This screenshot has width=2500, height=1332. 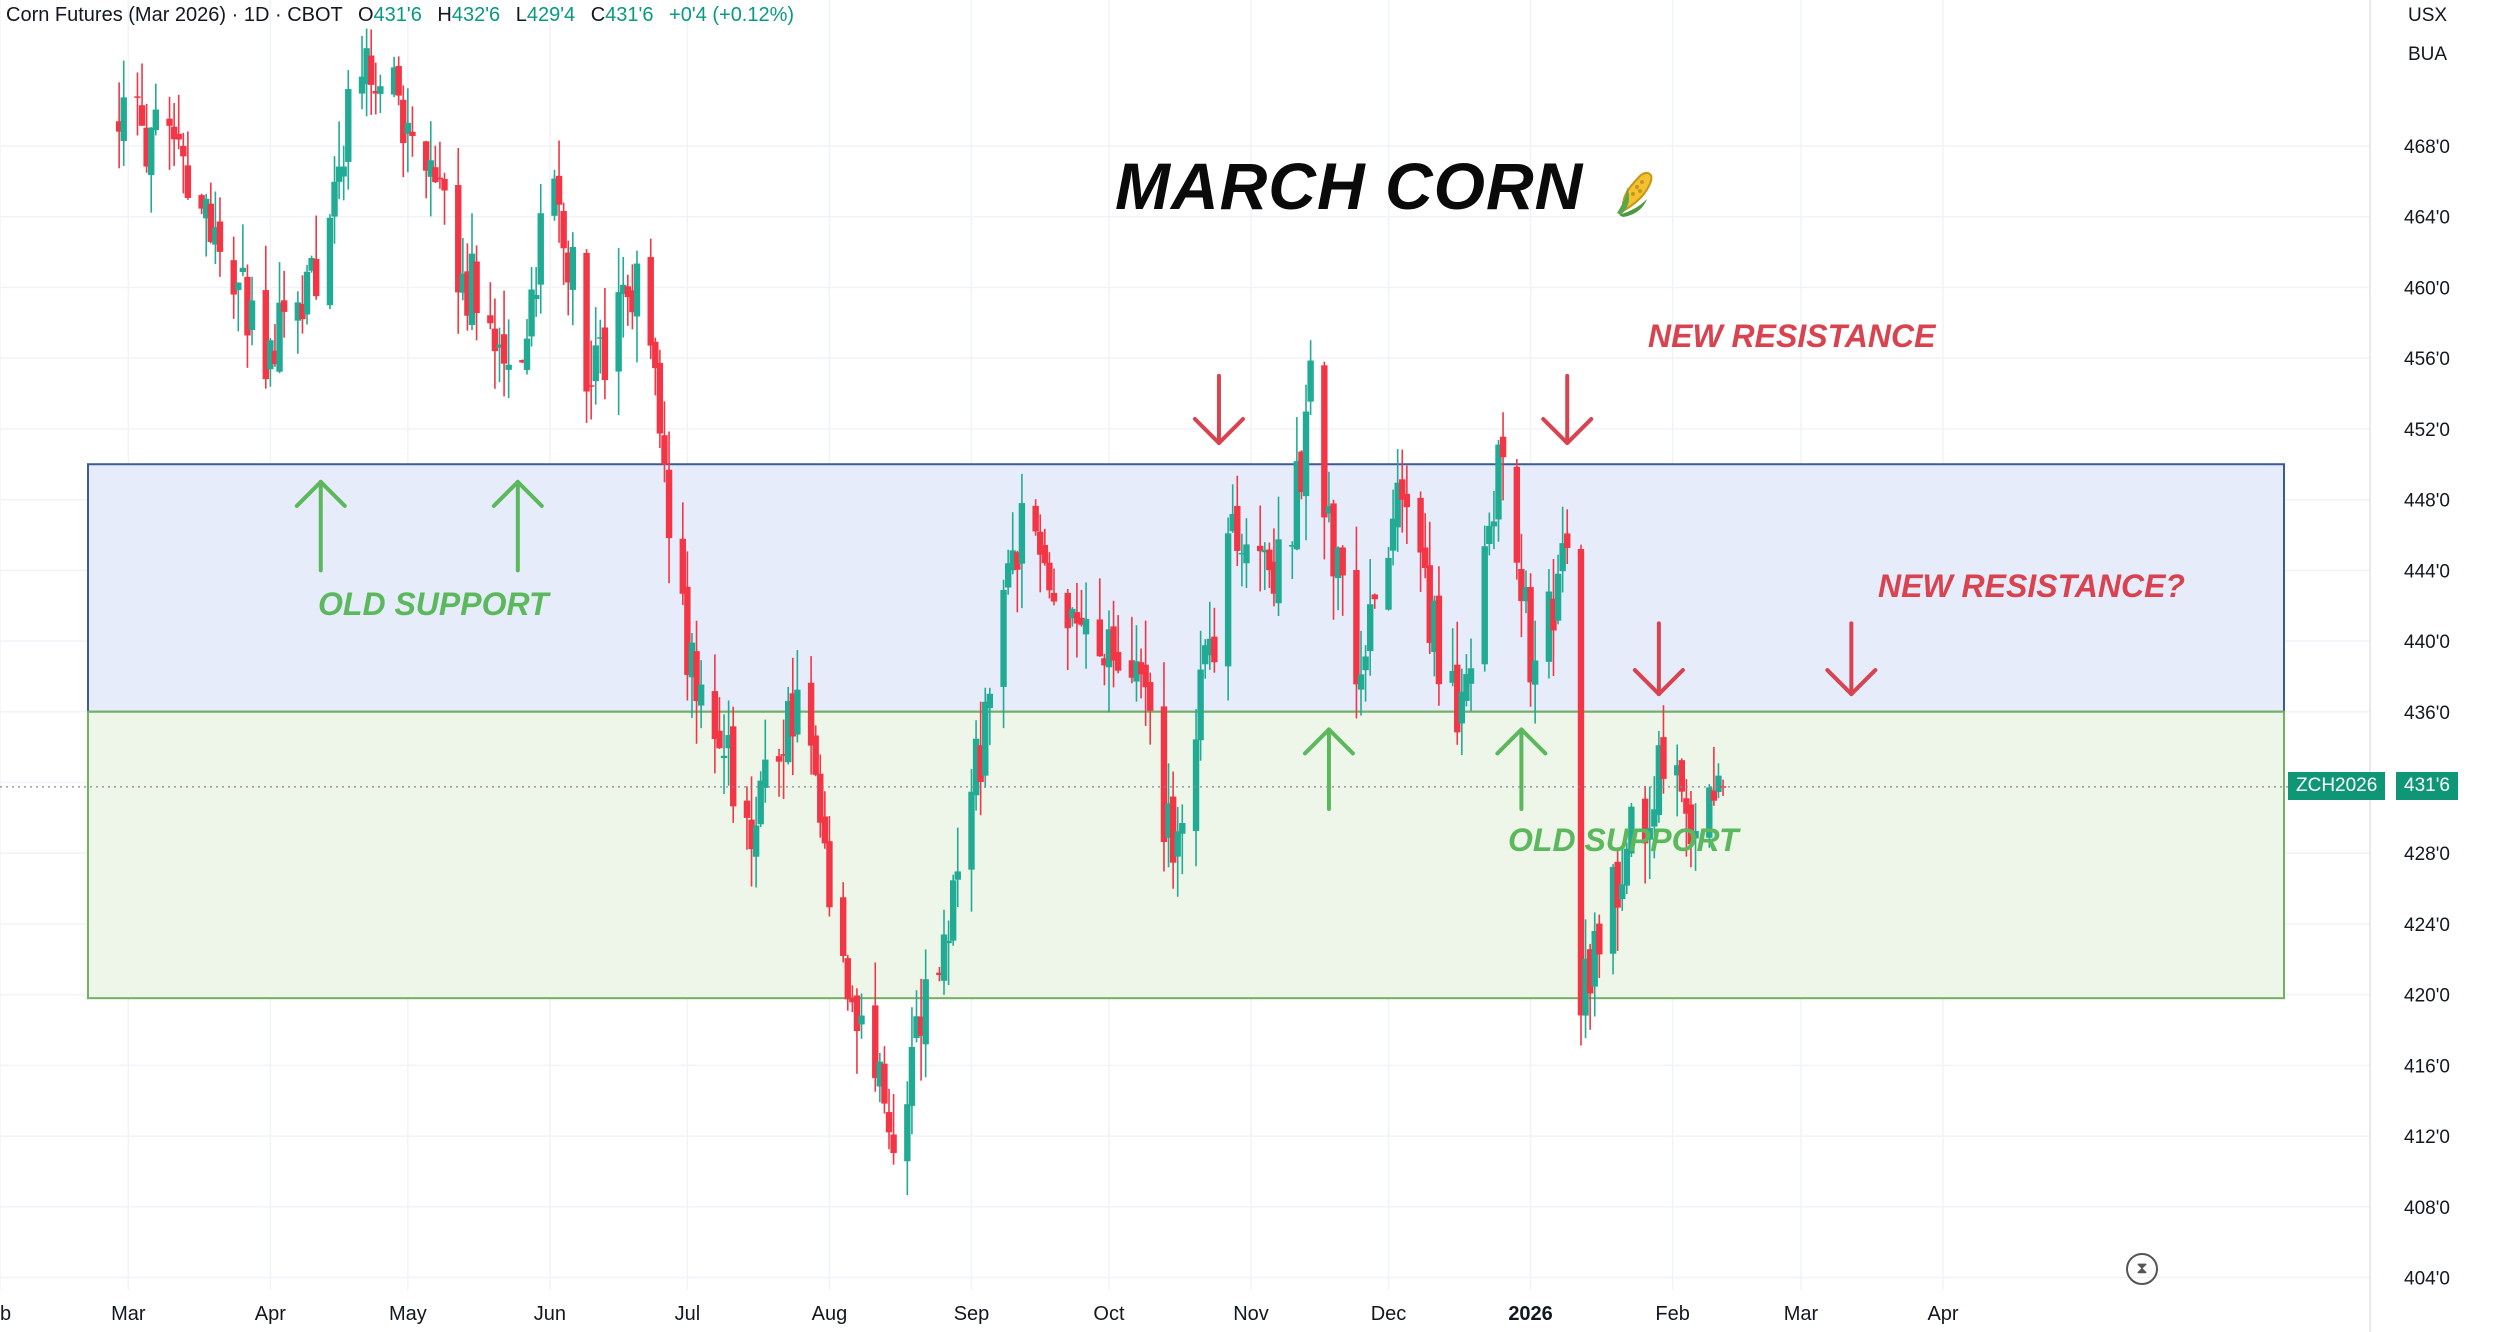 I want to click on arrow-down-icon, so click(x=1567, y=409).